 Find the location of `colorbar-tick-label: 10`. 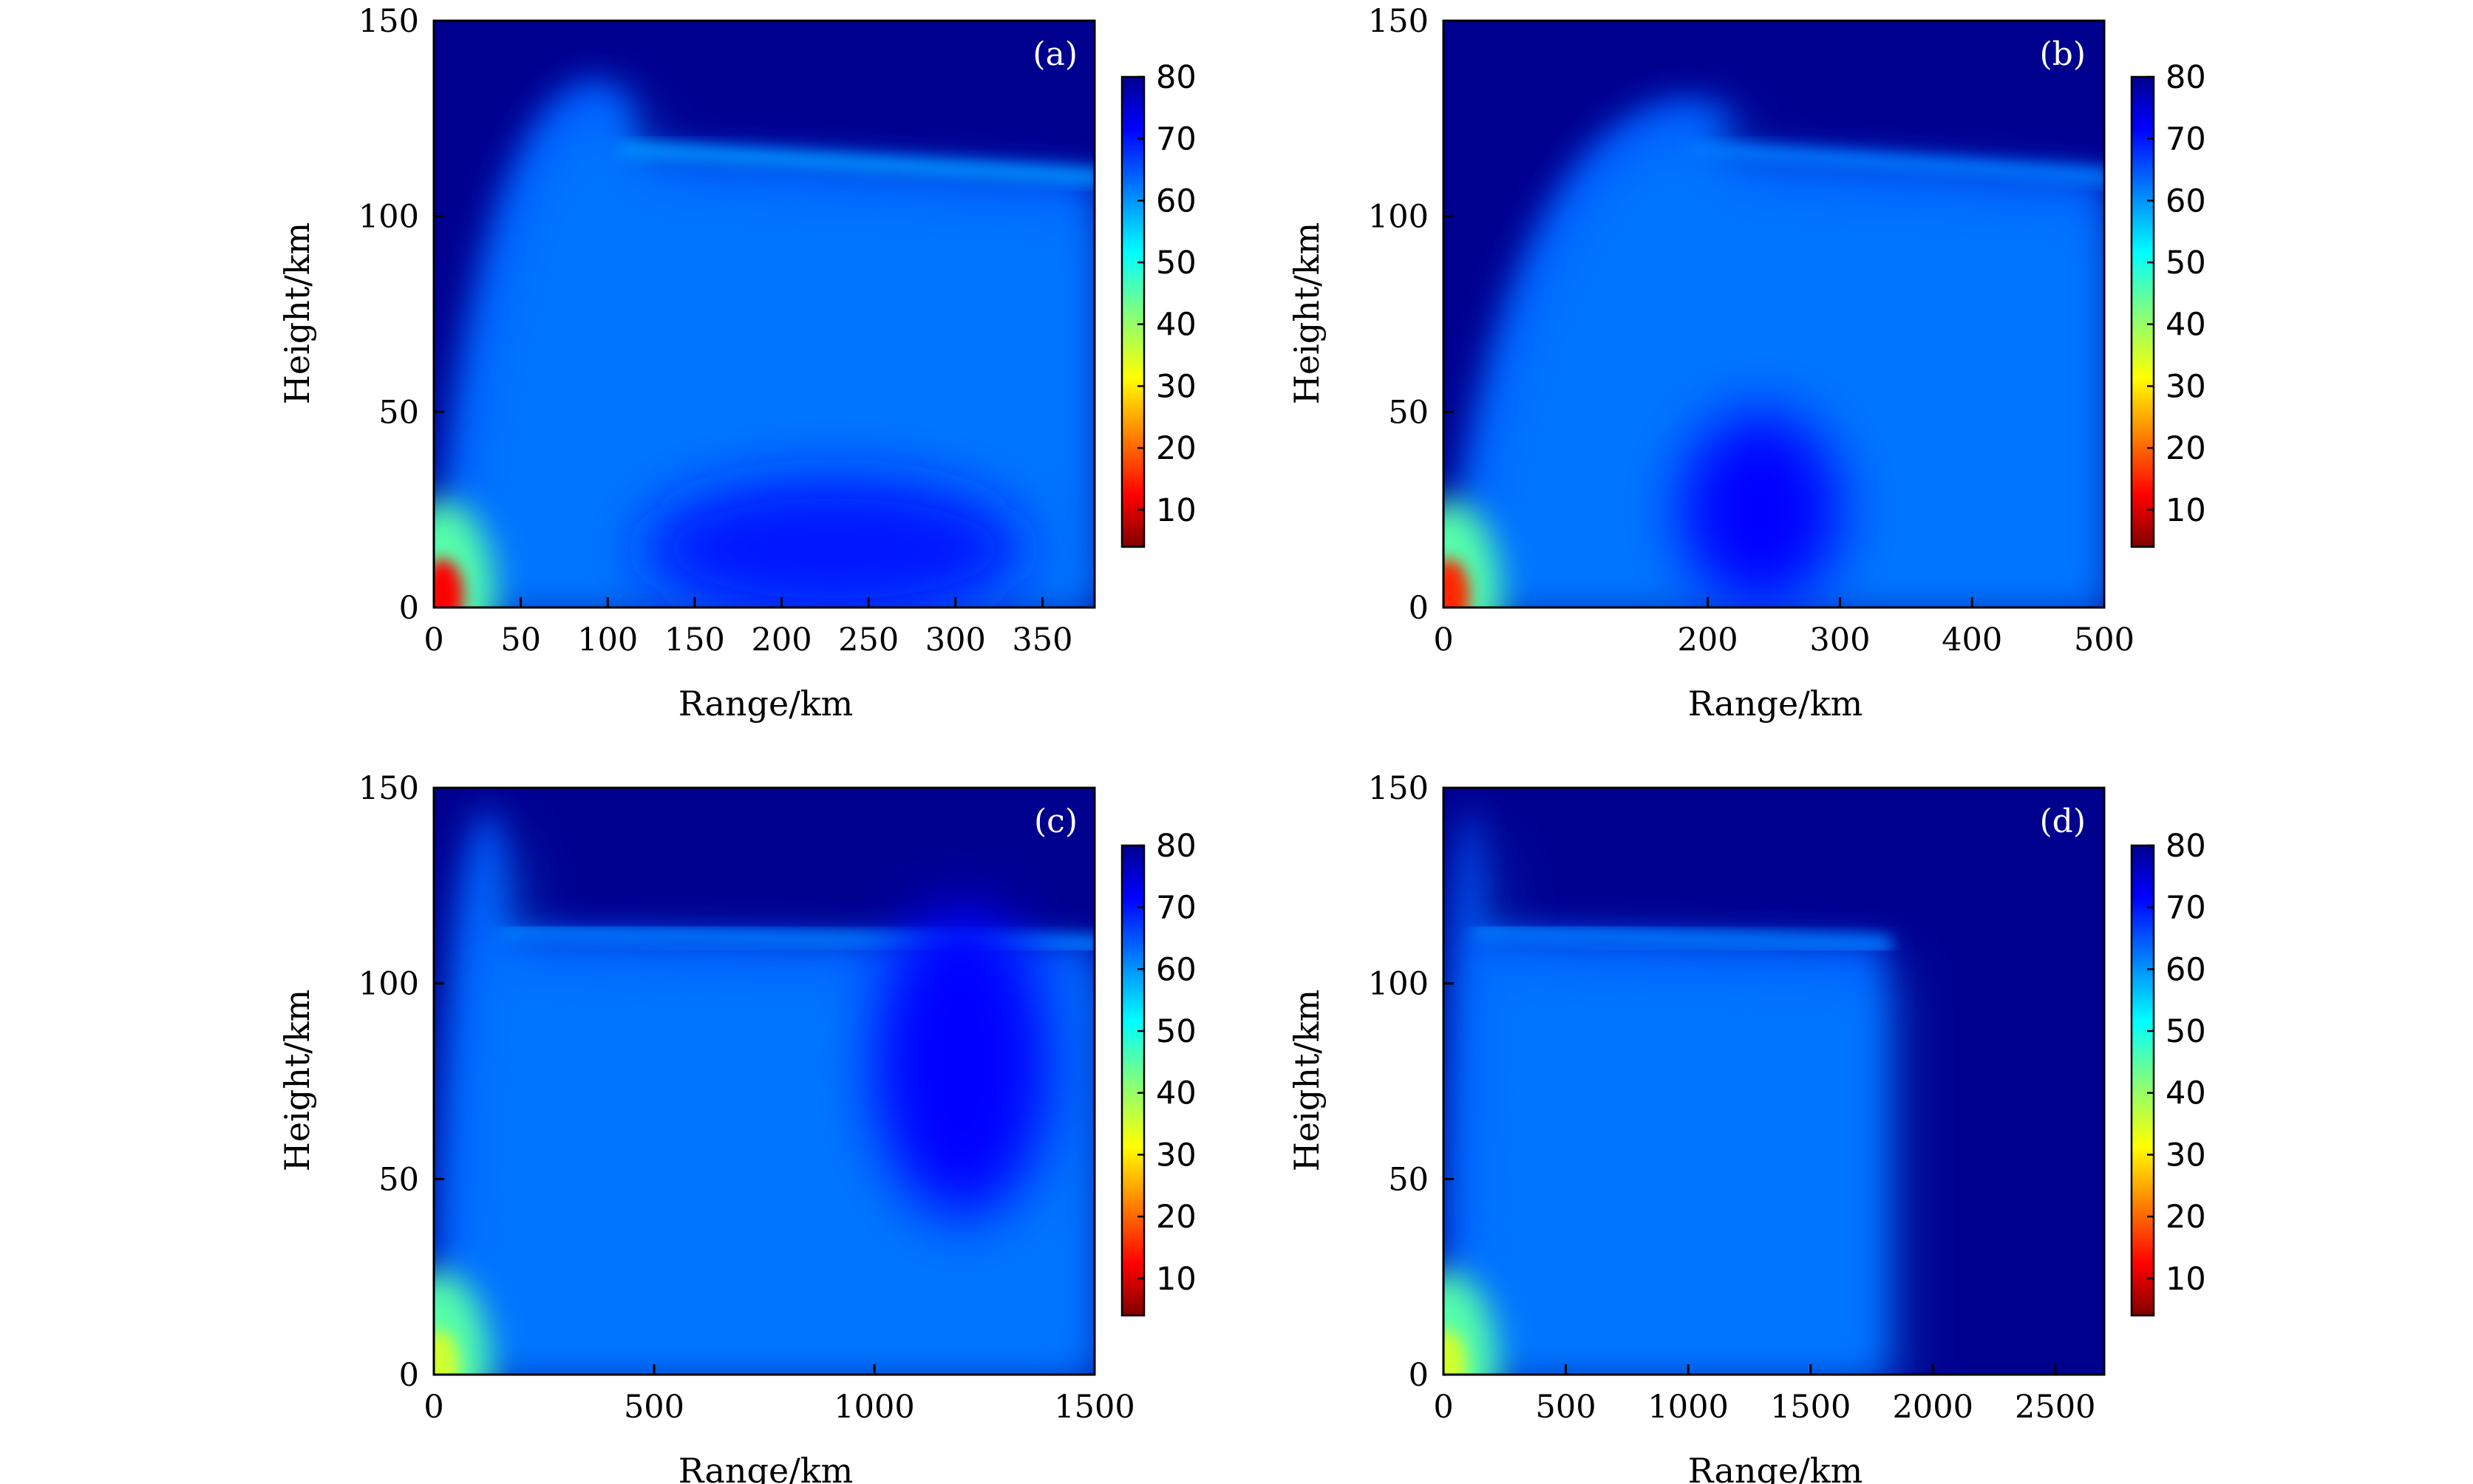

colorbar-tick-label: 10 is located at coordinates (1176, 510).